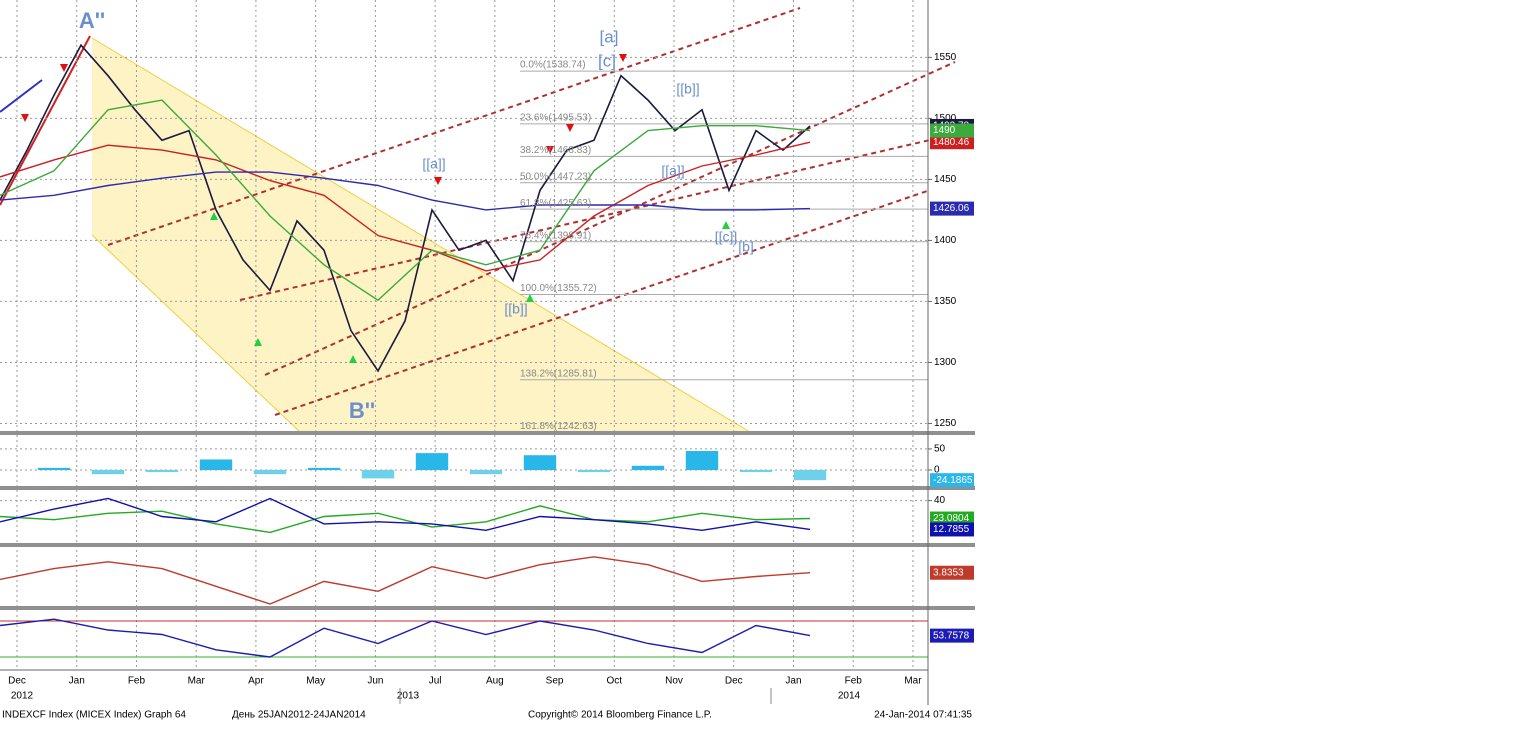 The height and width of the screenshot is (741, 1537). What do you see at coordinates (375, 681) in the screenshot?
I see `x-tick-label: Jun` at bounding box center [375, 681].